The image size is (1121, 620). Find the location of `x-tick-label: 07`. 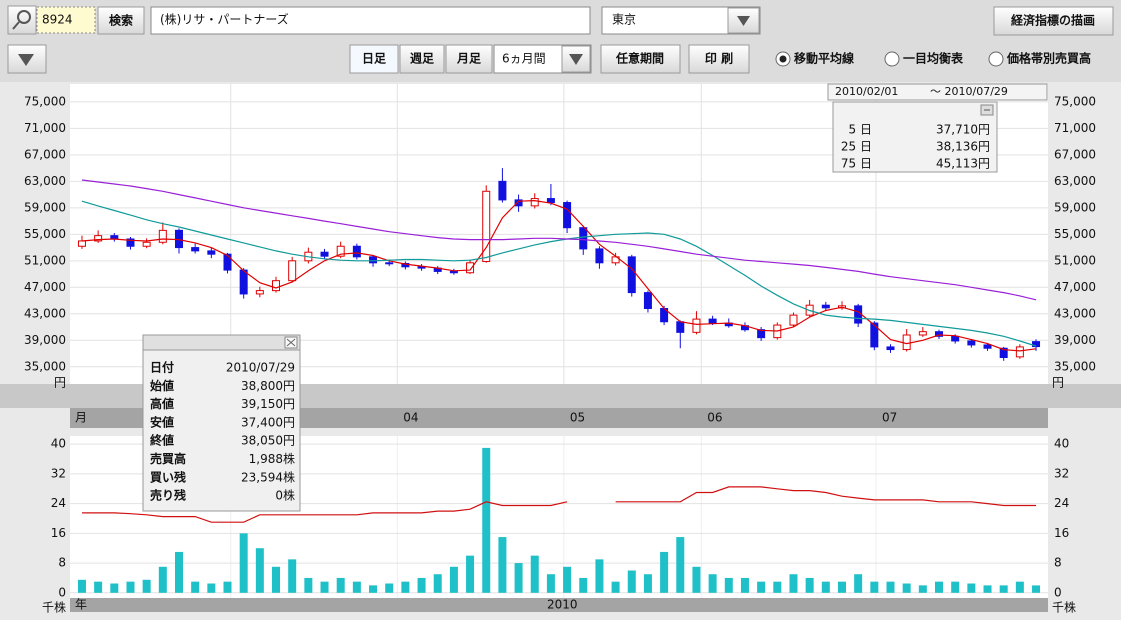

x-tick-label: 07 is located at coordinates (889, 418).